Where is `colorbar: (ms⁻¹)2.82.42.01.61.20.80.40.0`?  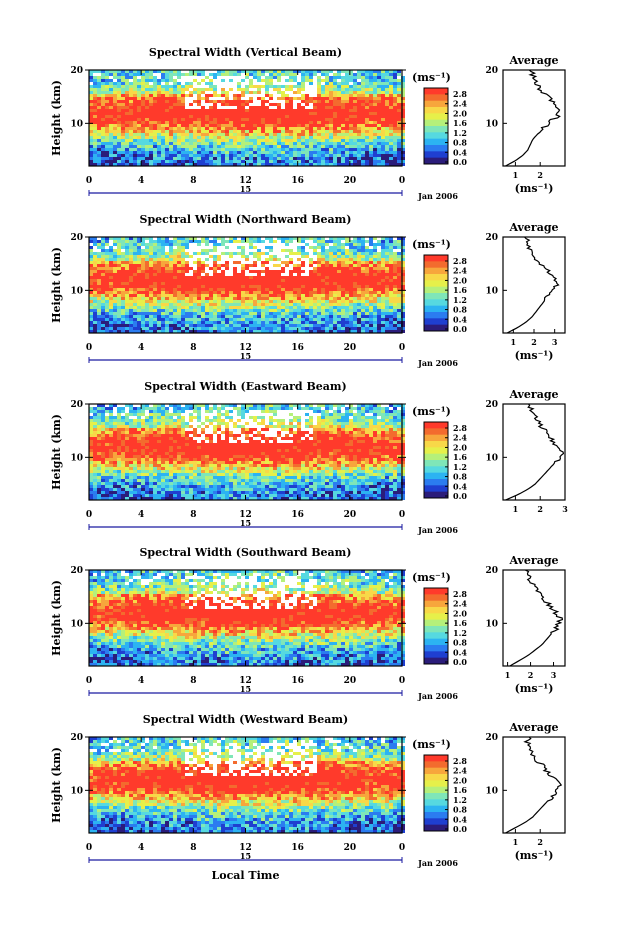 colorbar: (ms⁻¹)2.82.42.01.61.20.80.40.0 is located at coordinates (439, 286).